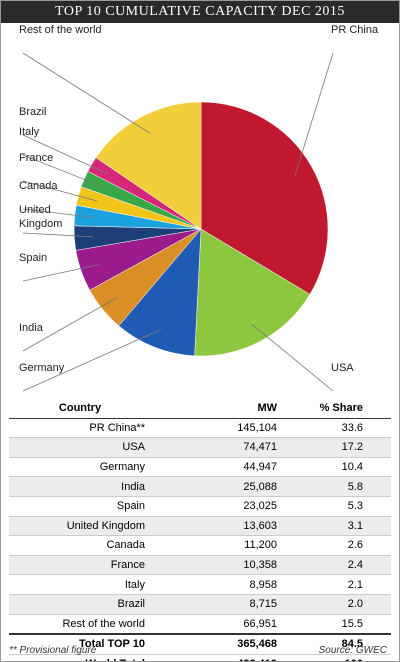 This screenshot has width=400, height=662. I want to click on slice-label: Italy, so click(29, 132).